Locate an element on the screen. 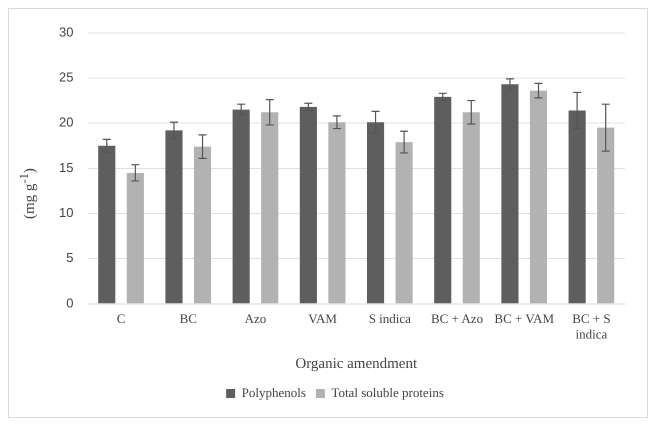  y-tick-label: 20 is located at coordinates (66, 122).